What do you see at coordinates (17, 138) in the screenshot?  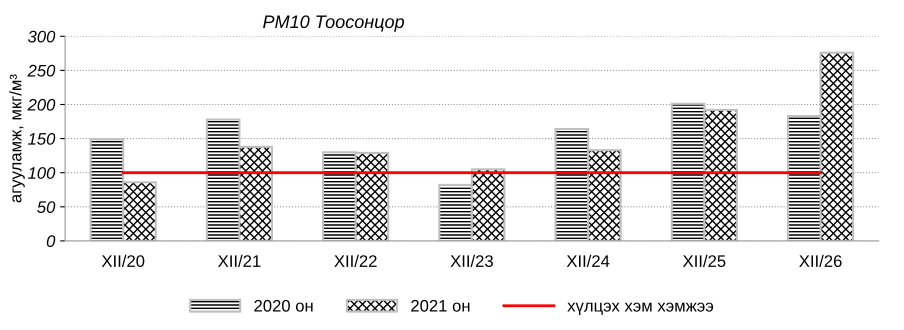 I see `y-axis-title: агууламж, мкг/м³` at bounding box center [17, 138].